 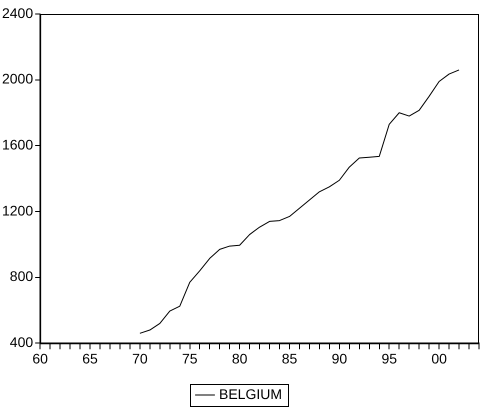 What do you see at coordinates (250, 394) in the screenshot?
I see `legend-label: BELGIUM` at bounding box center [250, 394].